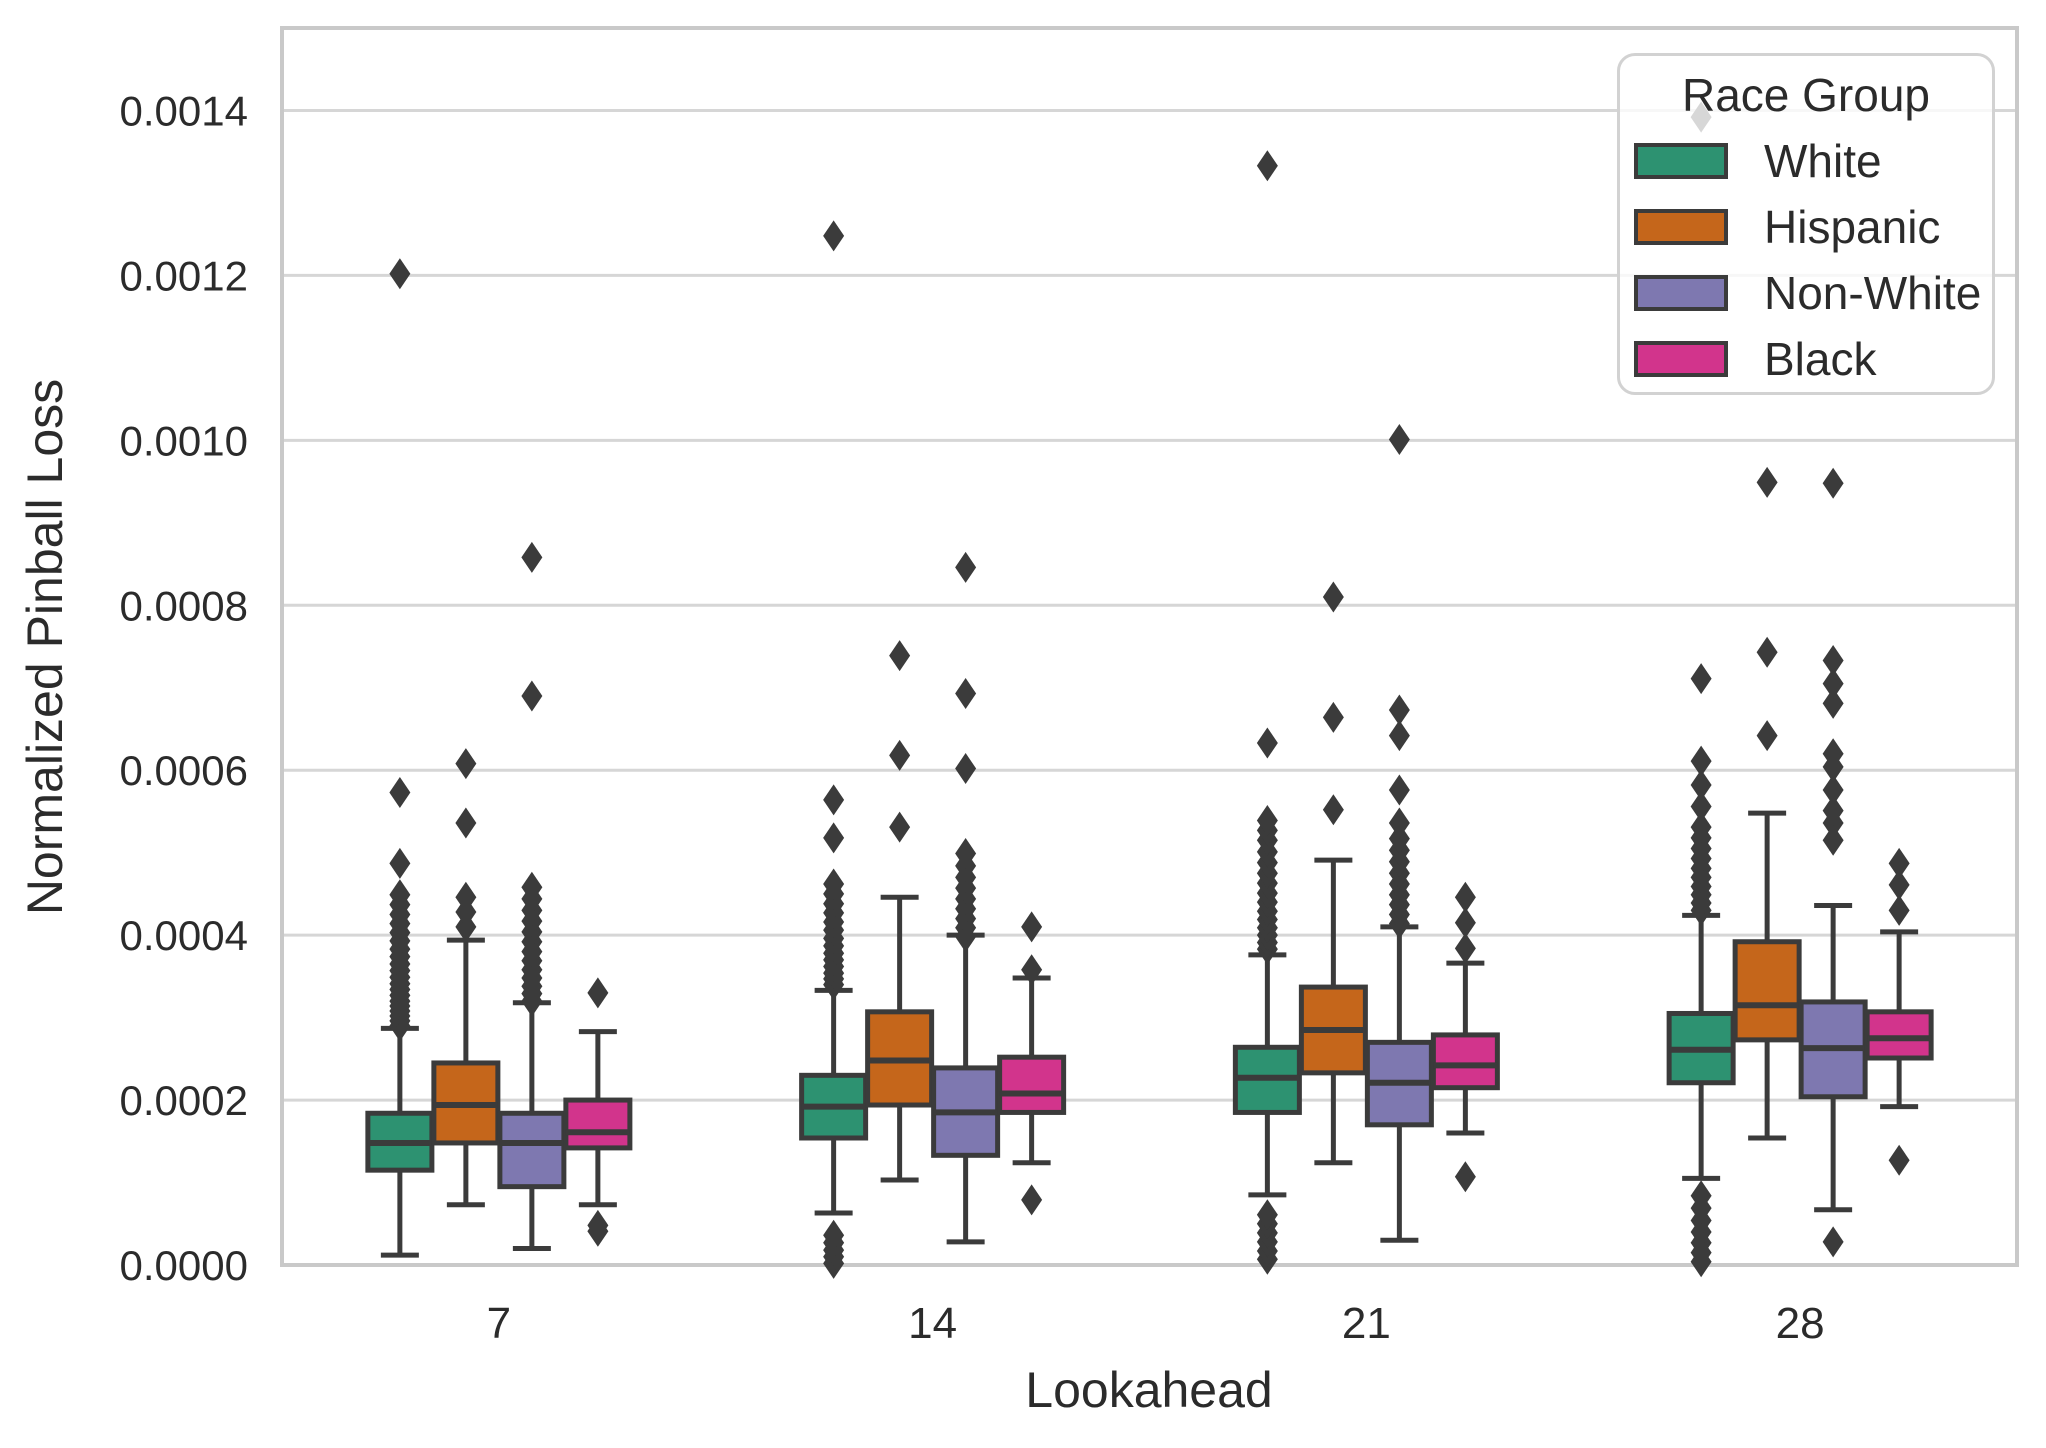  What do you see at coordinates (1805, 95) in the screenshot?
I see `legend-title: Race Group` at bounding box center [1805, 95].